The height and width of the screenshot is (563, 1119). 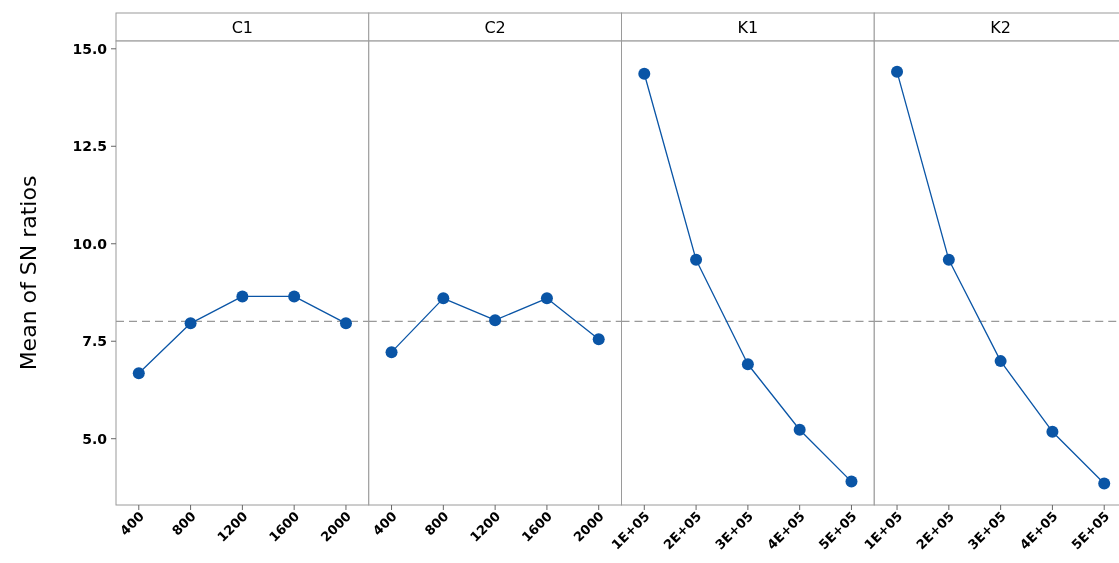 I want to click on y-tick-label: 10.0, so click(x=90, y=243).